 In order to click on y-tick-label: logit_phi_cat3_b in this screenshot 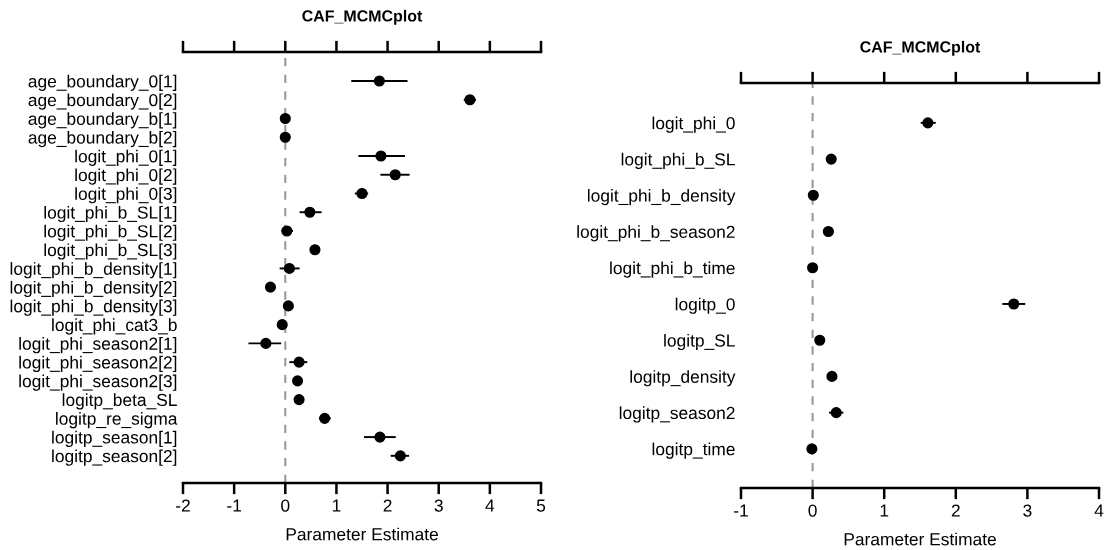, I will do `click(114, 326)`.